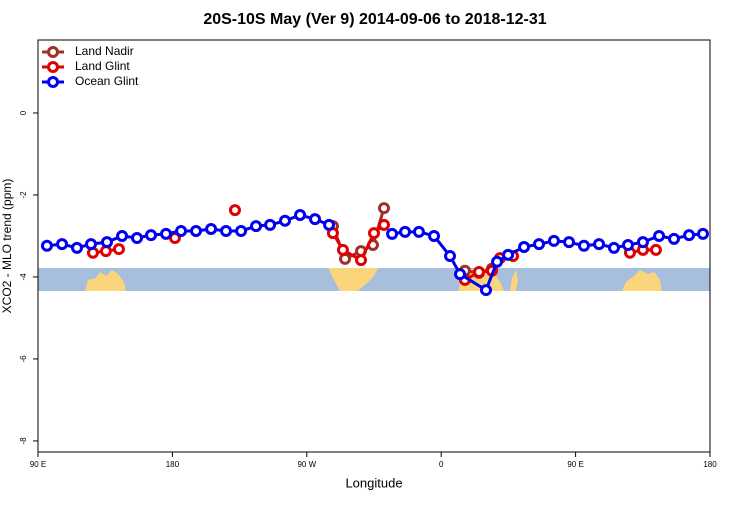  What do you see at coordinates (104, 51) in the screenshot?
I see `legend-label: Land Nadir` at bounding box center [104, 51].